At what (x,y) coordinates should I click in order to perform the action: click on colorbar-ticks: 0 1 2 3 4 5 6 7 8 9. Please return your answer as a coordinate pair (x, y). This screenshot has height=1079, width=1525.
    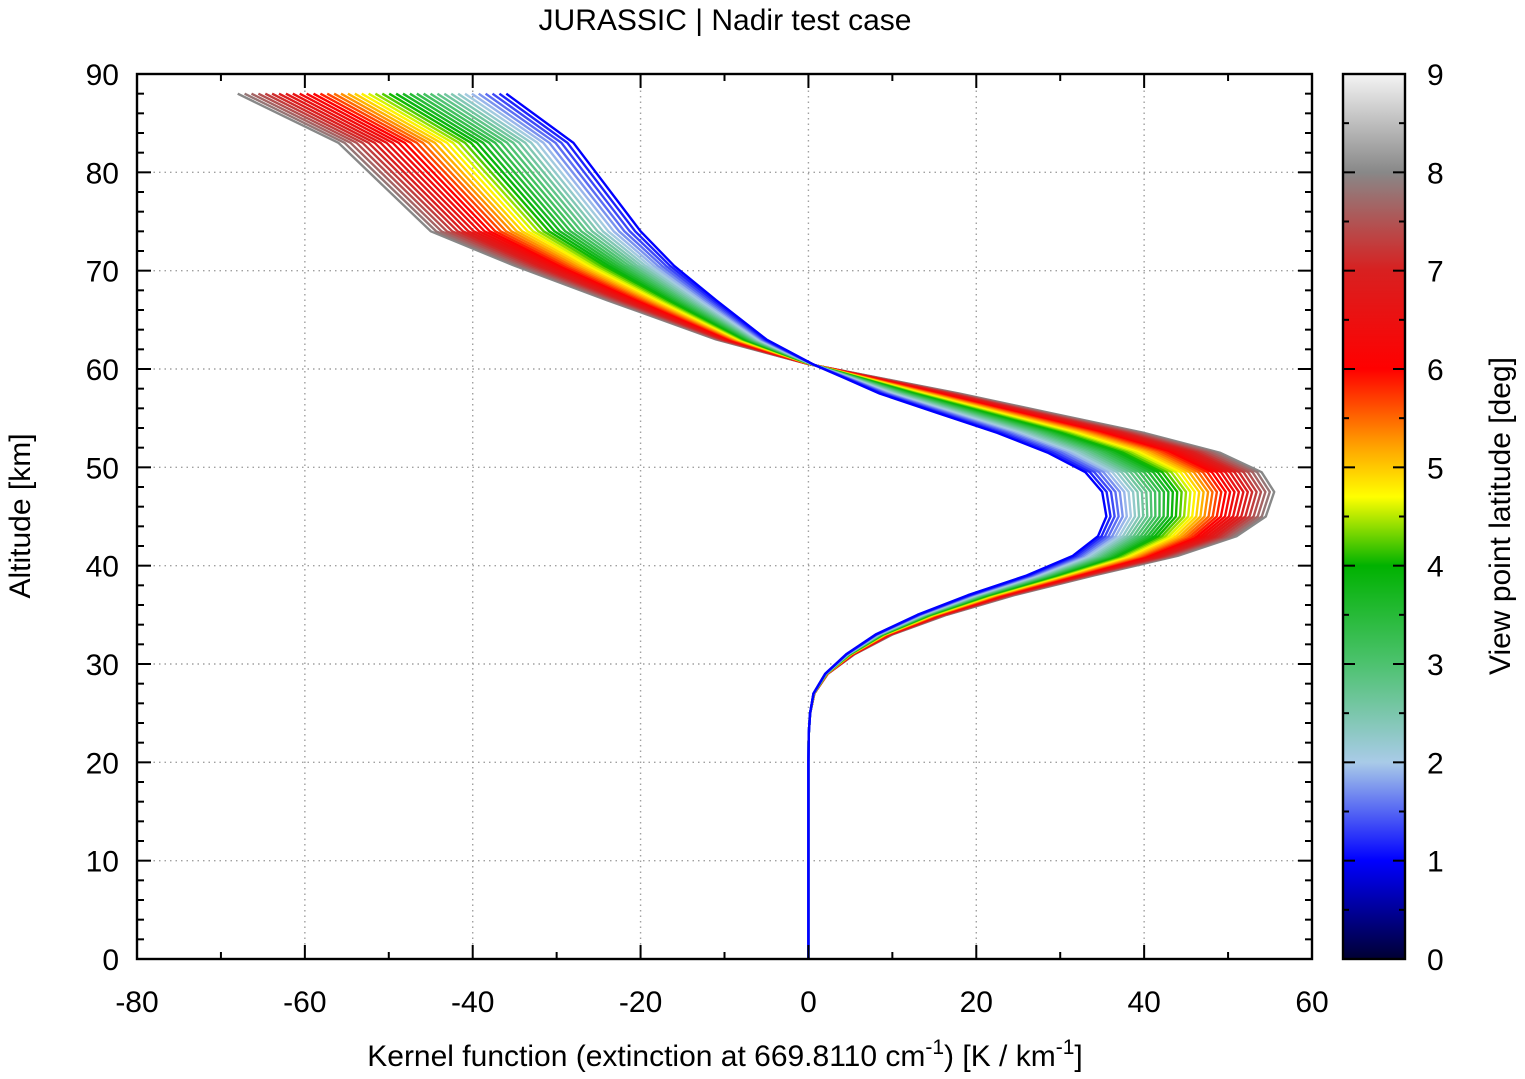
    Looking at the image, I should click on (1393, 518).